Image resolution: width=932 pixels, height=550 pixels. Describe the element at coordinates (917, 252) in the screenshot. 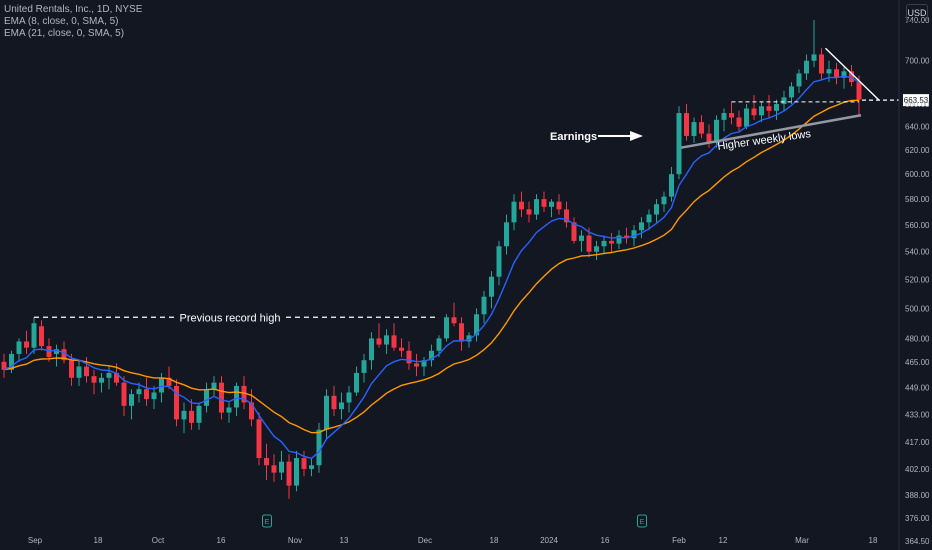

I see `y-tick-label: 540.00` at that location.